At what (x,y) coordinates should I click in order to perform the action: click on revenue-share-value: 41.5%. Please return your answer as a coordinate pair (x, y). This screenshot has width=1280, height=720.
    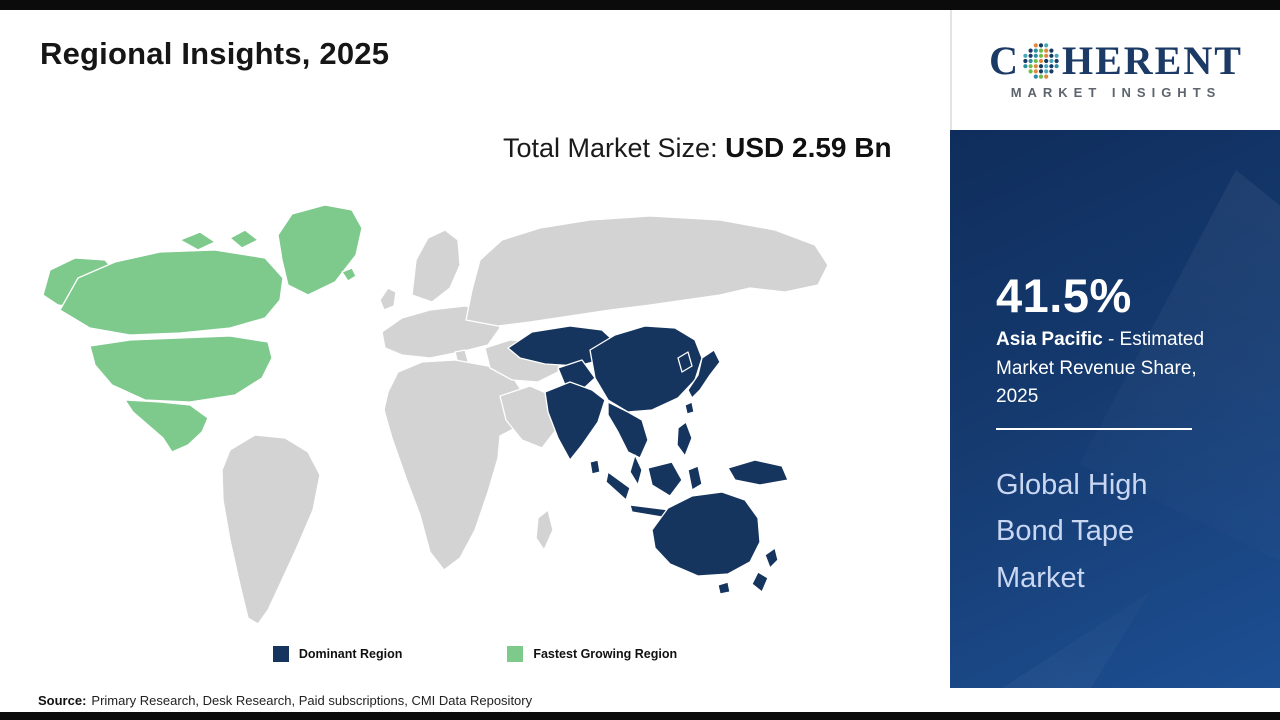
    Looking at the image, I should click on (1064, 295).